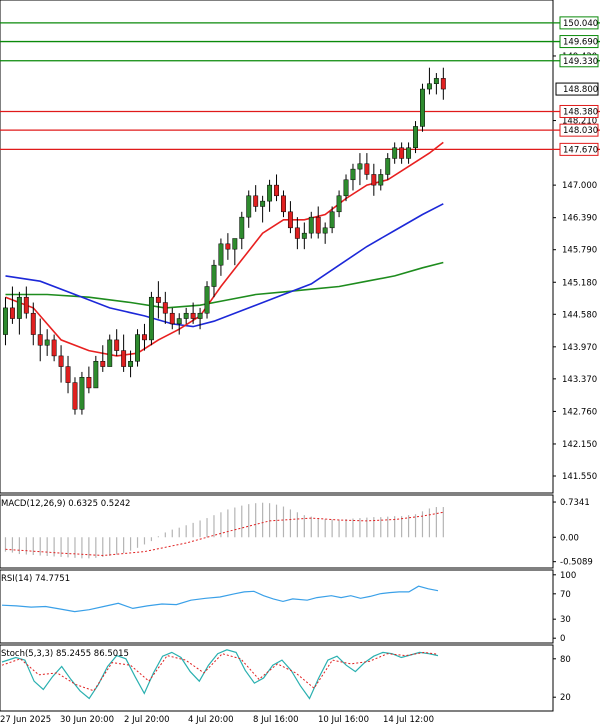  Describe the element at coordinates (568, 576) in the screenshot. I see `rsi-tick-label: 100` at that location.